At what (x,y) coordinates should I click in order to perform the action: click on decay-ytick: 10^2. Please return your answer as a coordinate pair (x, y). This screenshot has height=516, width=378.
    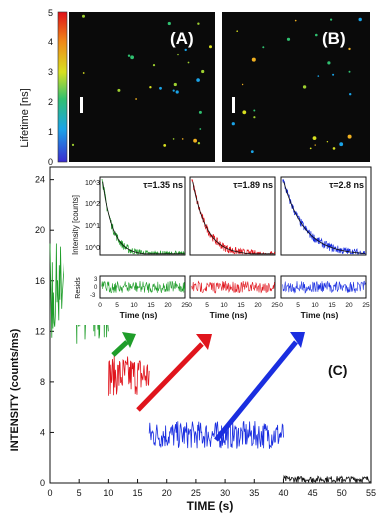
    Looking at the image, I should click on (92, 204).